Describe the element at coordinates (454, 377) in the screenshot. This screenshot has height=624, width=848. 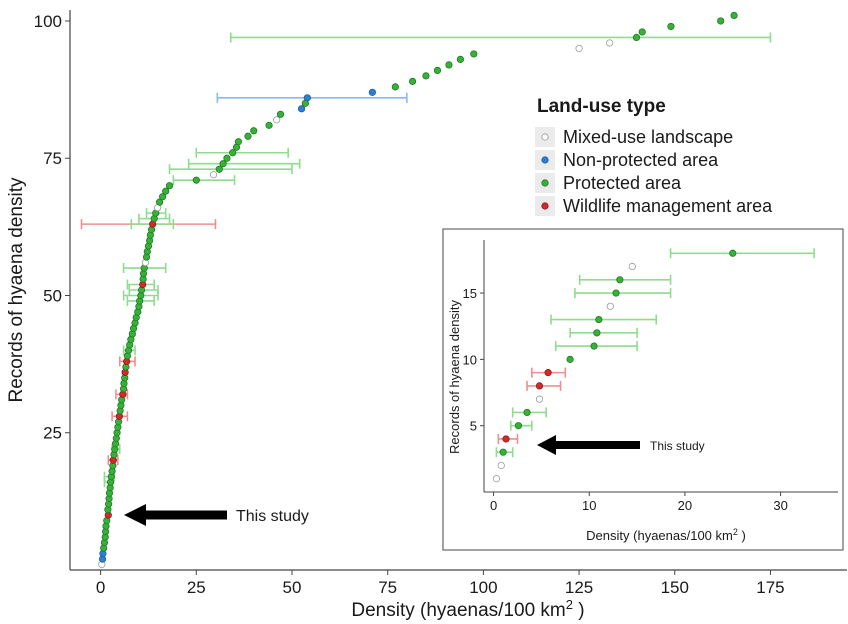
I see `inset-y-axis-title: Records of hyaena density` at that location.